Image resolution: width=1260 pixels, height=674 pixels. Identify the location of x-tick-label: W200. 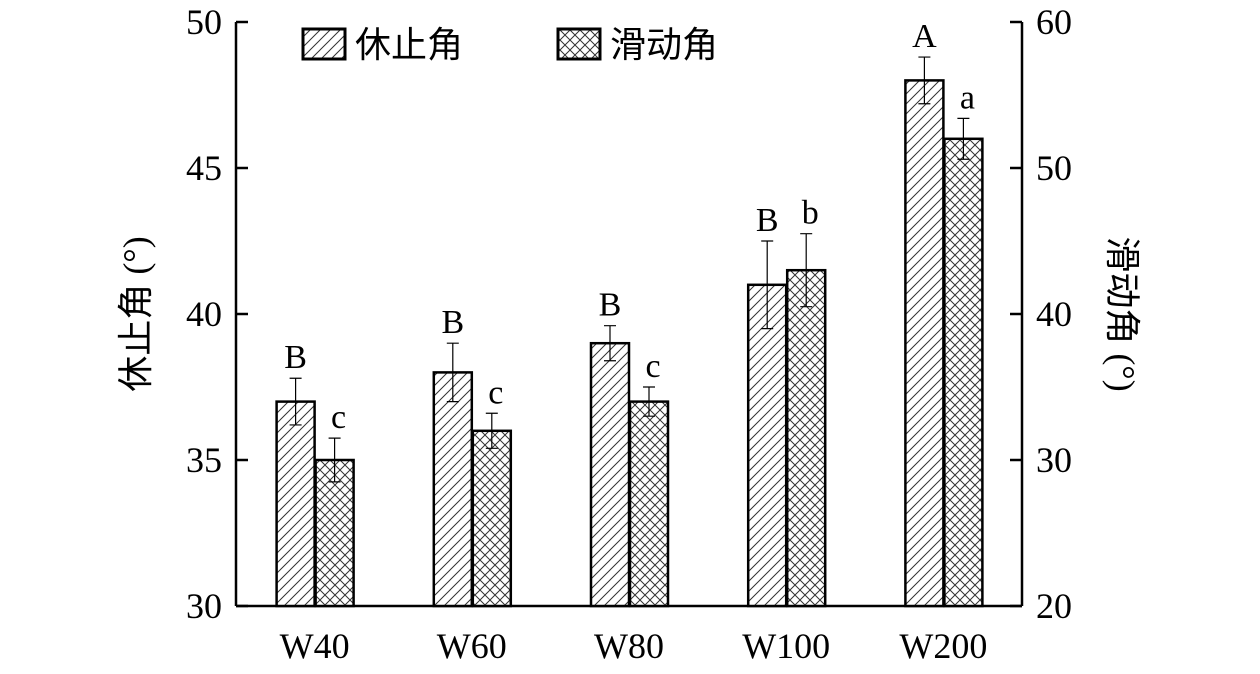
(943, 646).